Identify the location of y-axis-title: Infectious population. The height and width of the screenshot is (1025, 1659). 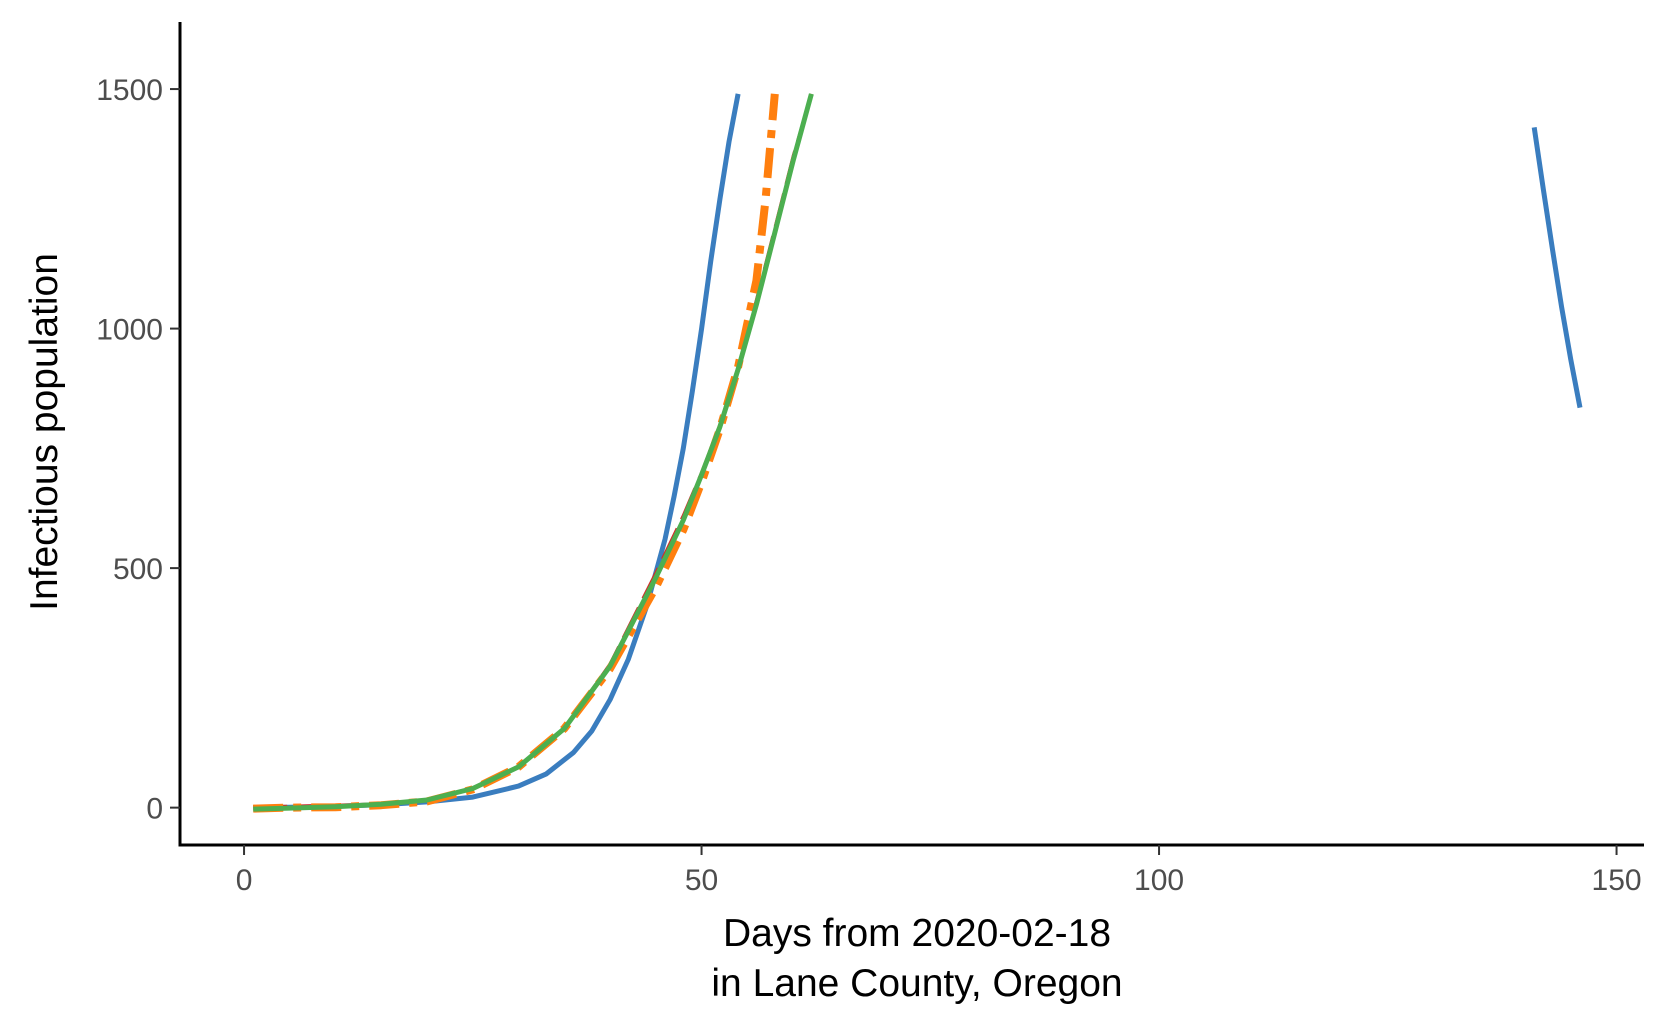
(44, 432).